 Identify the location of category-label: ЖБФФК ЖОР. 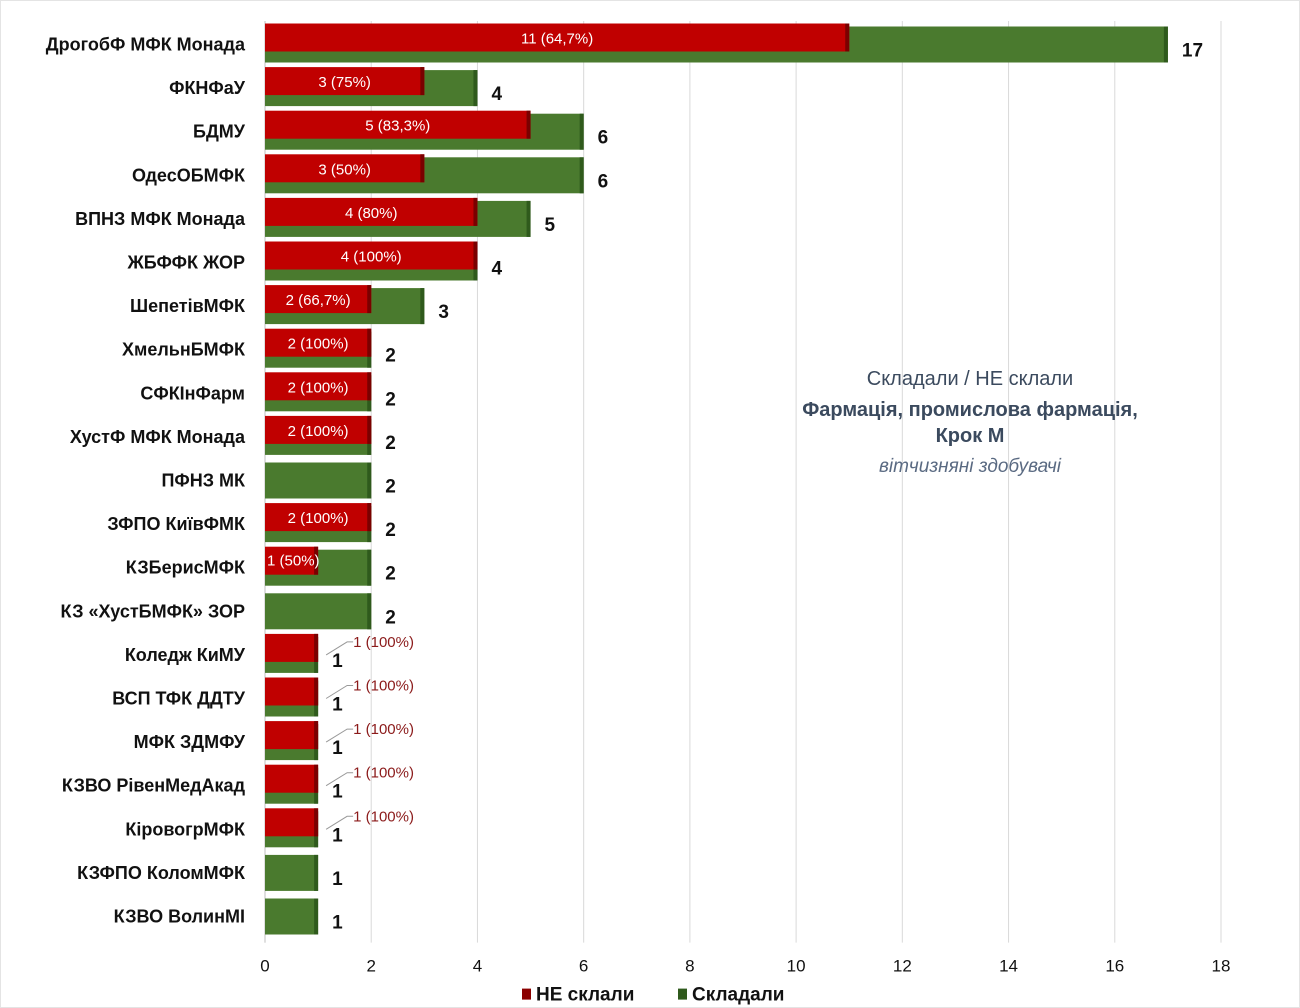
(186, 263).